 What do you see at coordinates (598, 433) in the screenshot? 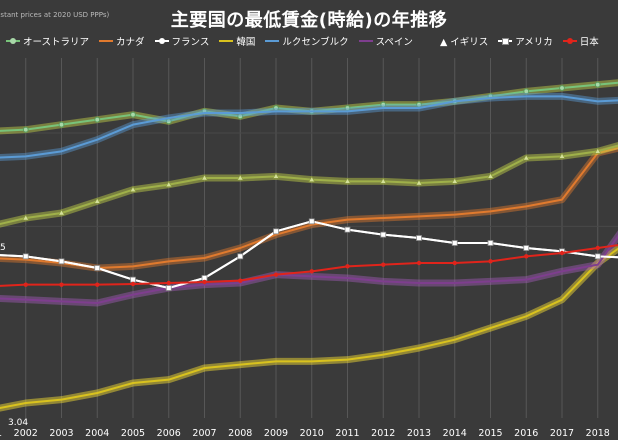
I see `x-tick-label: 2018` at bounding box center [598, 433].